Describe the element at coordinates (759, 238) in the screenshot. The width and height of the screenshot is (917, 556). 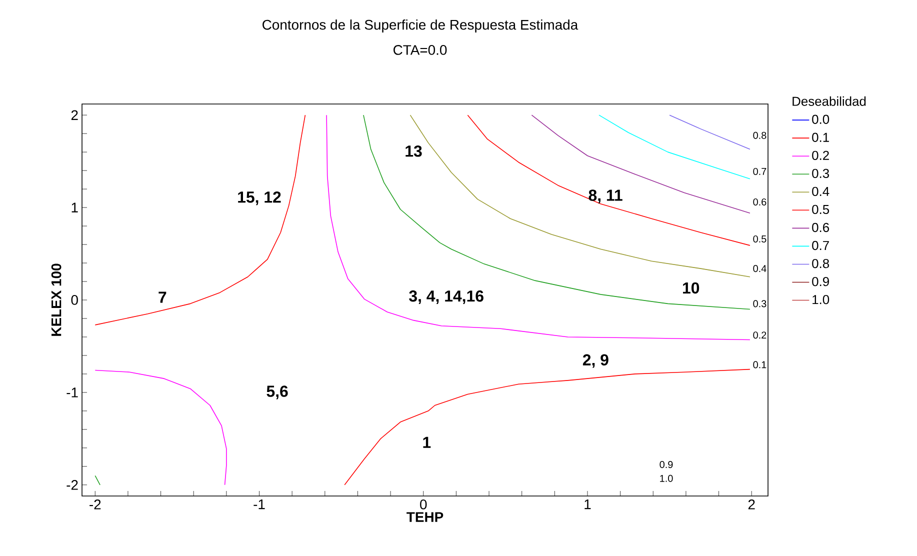
I see `annotation: 0.5` at that location.